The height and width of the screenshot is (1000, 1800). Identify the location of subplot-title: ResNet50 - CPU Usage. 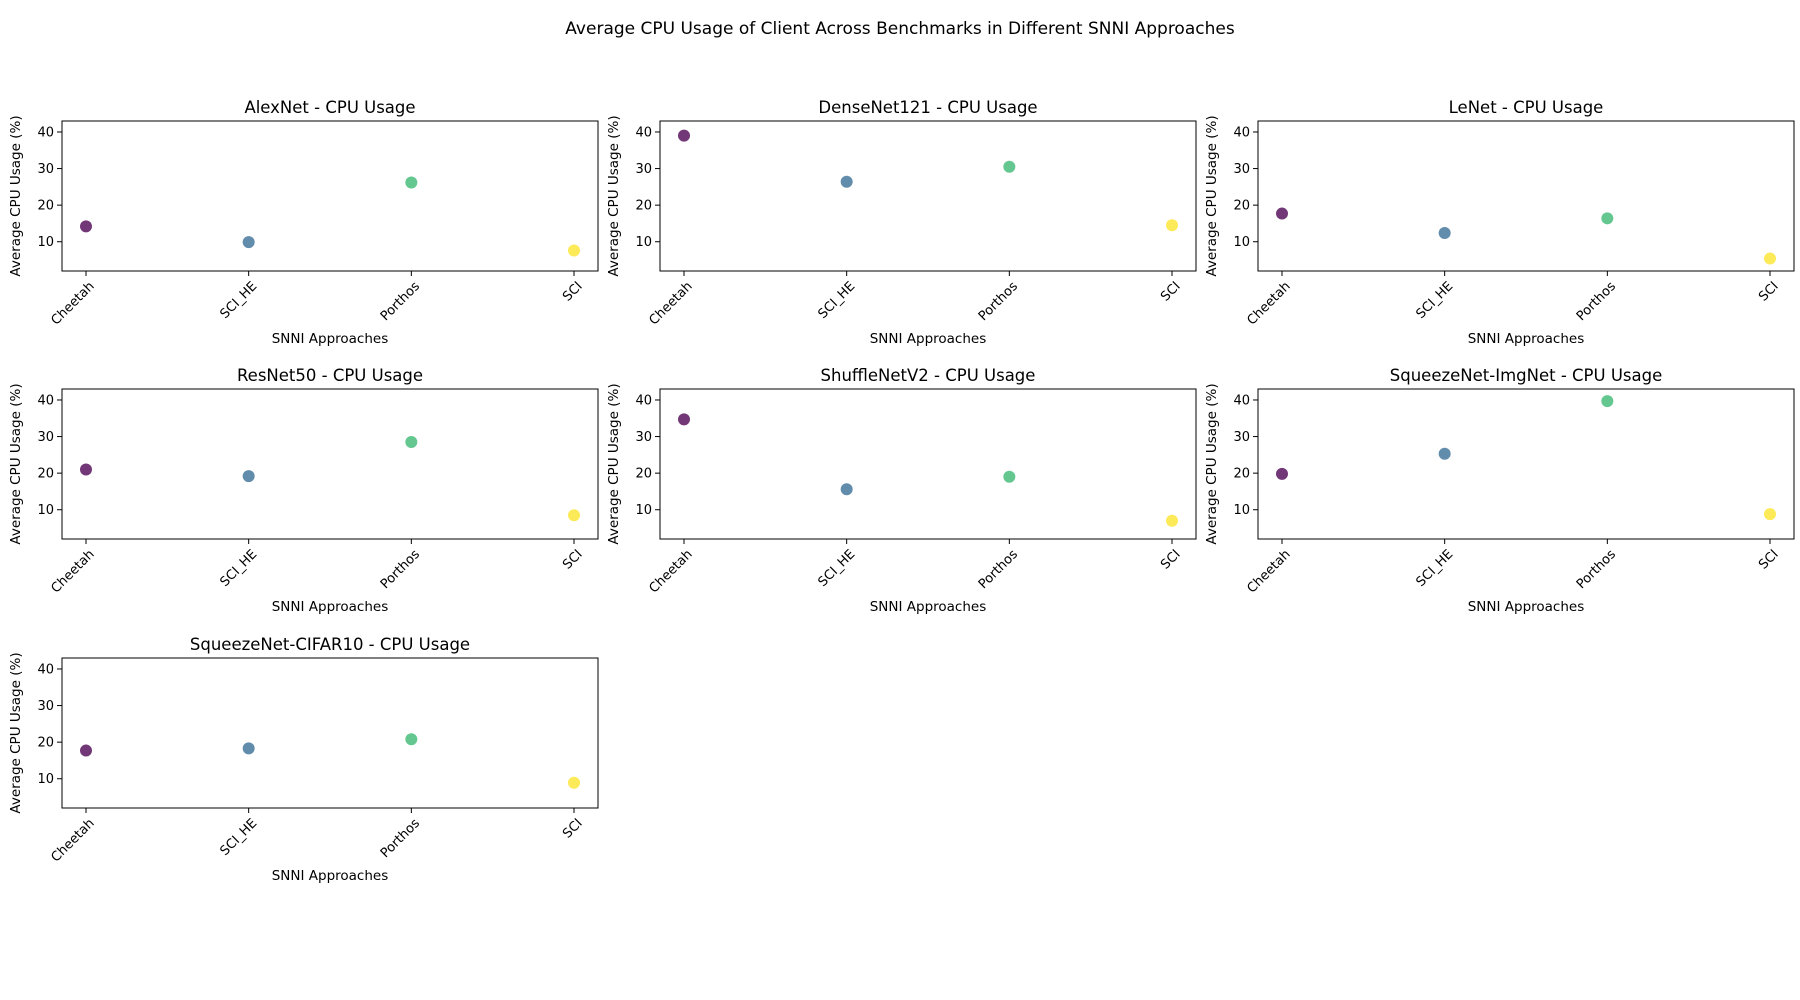
(330, 375).